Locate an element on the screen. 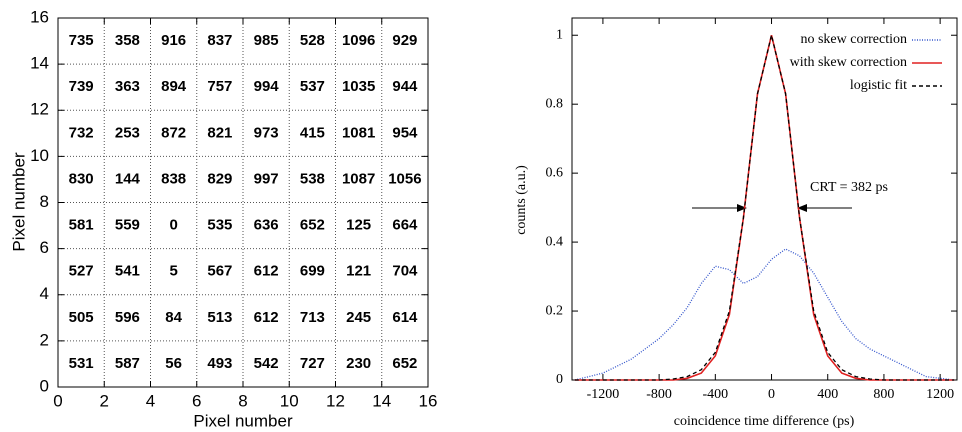 Image resolution: width=962 pixels, height=432 pixels. cell-value: 0 is located at coordinates (173, 225).